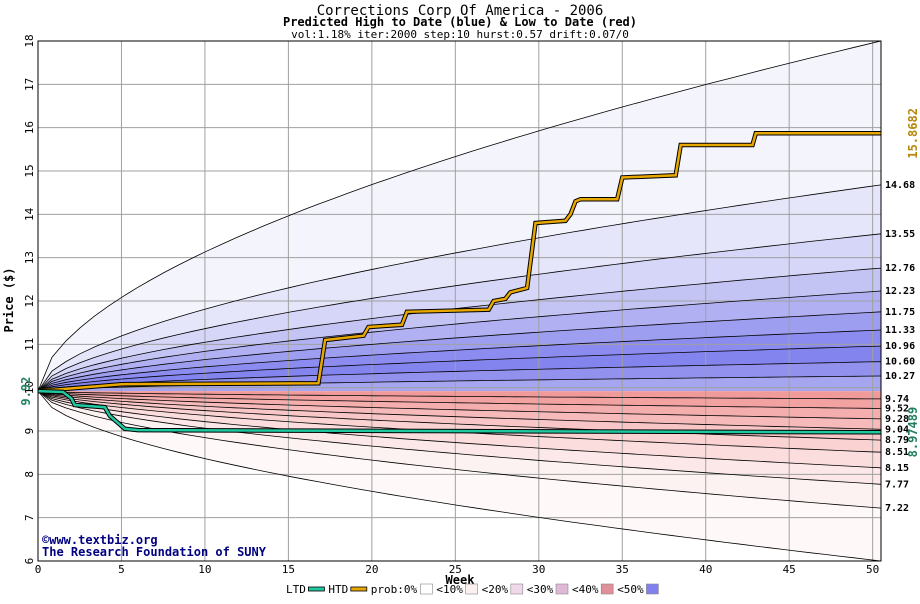  Describe the element at coordinates (460, 11) in the screenshot. I see `chart-title: Corrections Corp Of America - 2006` at that location.